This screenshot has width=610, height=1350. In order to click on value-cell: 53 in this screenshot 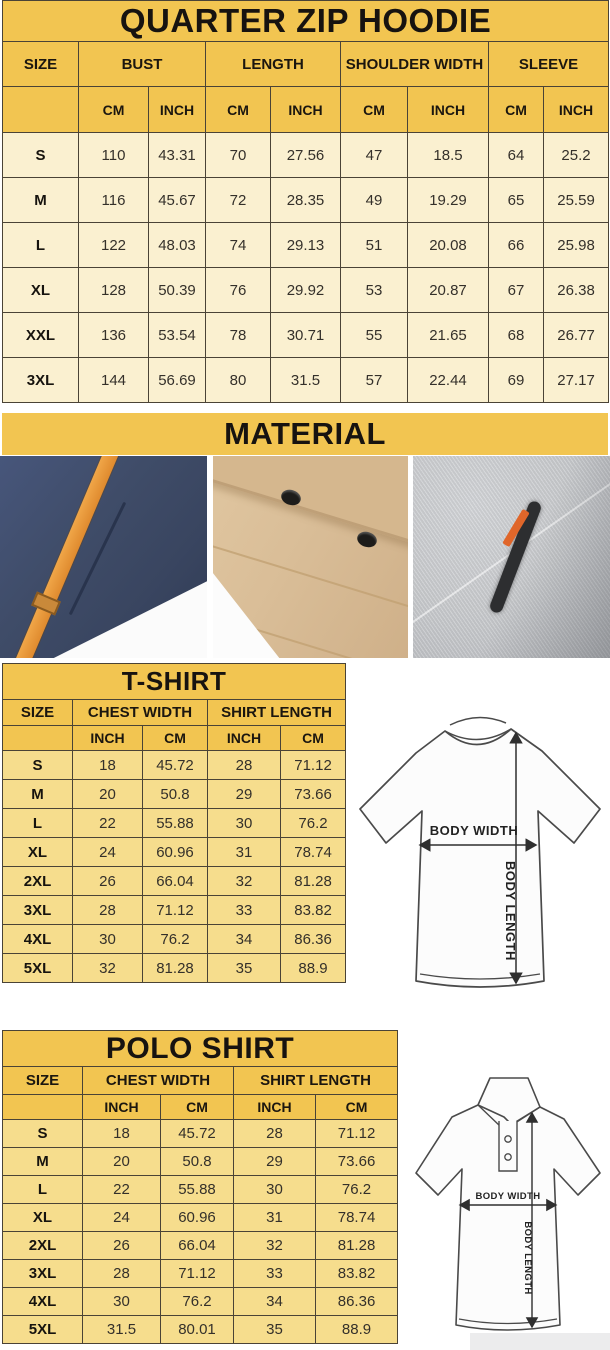, I will do `click(374, 290)`.